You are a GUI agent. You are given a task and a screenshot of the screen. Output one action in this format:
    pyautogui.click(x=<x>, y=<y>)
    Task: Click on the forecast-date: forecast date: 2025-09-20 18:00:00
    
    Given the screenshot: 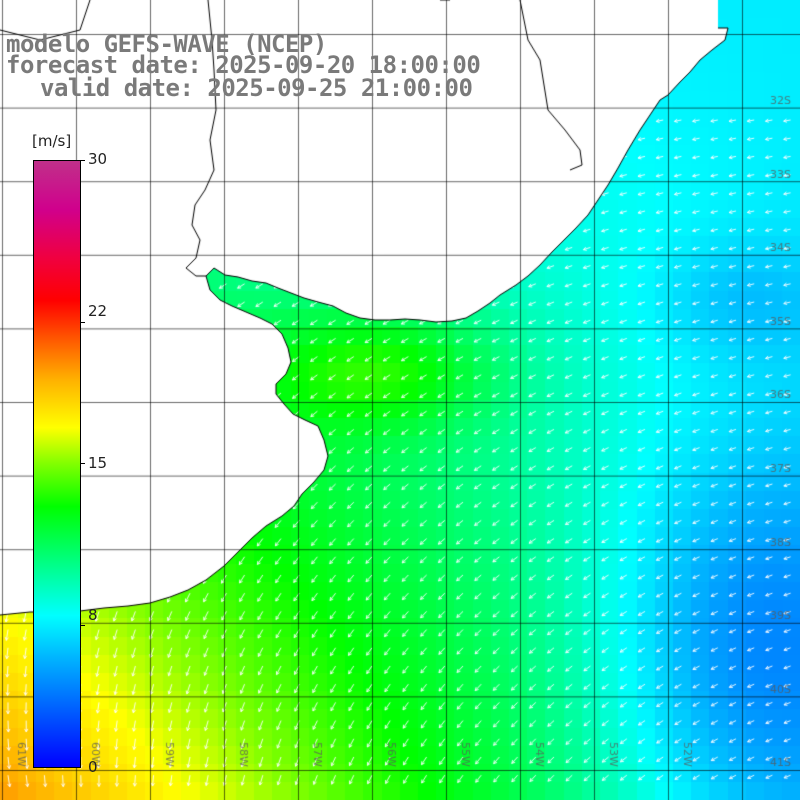 What is the action you would take?
    pyautogui.click(x=243, y=65)
    